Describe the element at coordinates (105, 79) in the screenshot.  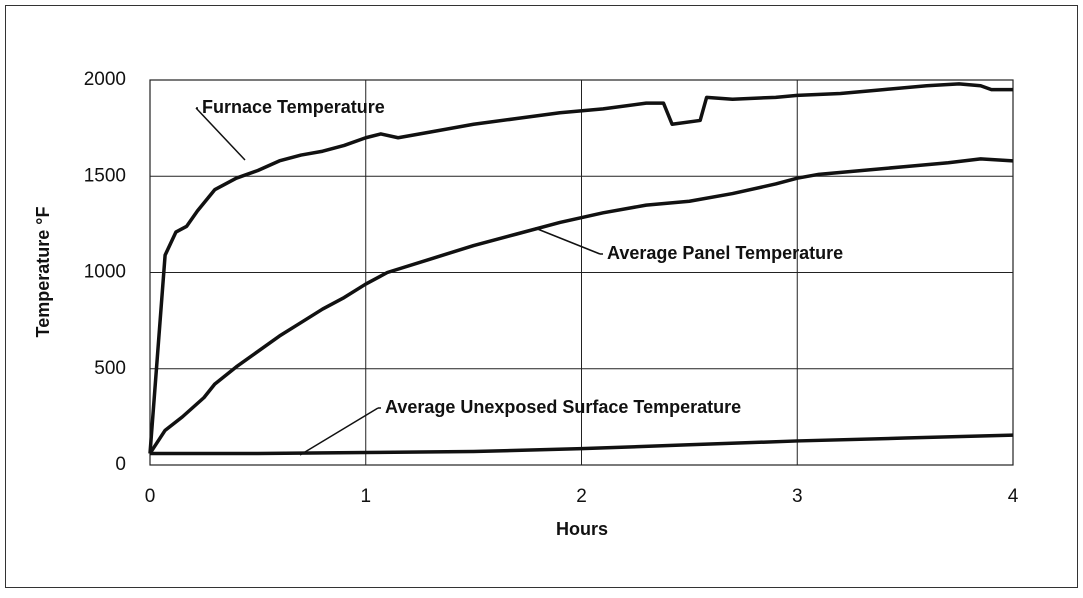
I see `y-tick-label: 2000` at that location.